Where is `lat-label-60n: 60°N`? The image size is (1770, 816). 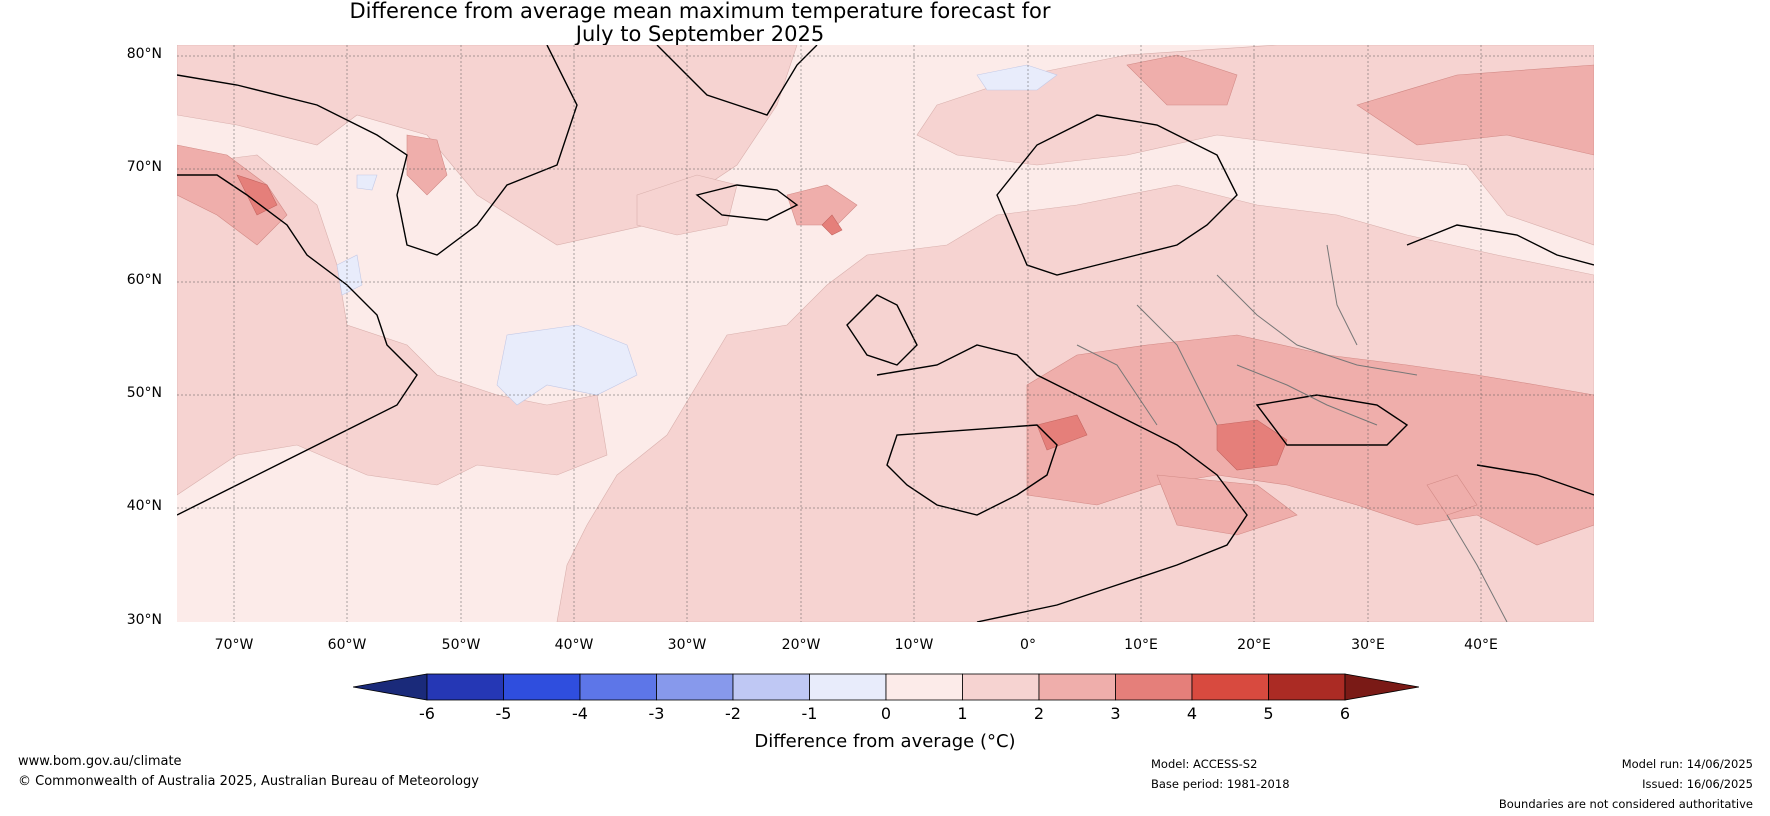 lat-label-60n: 60°N is located at coordinates (144, 280).